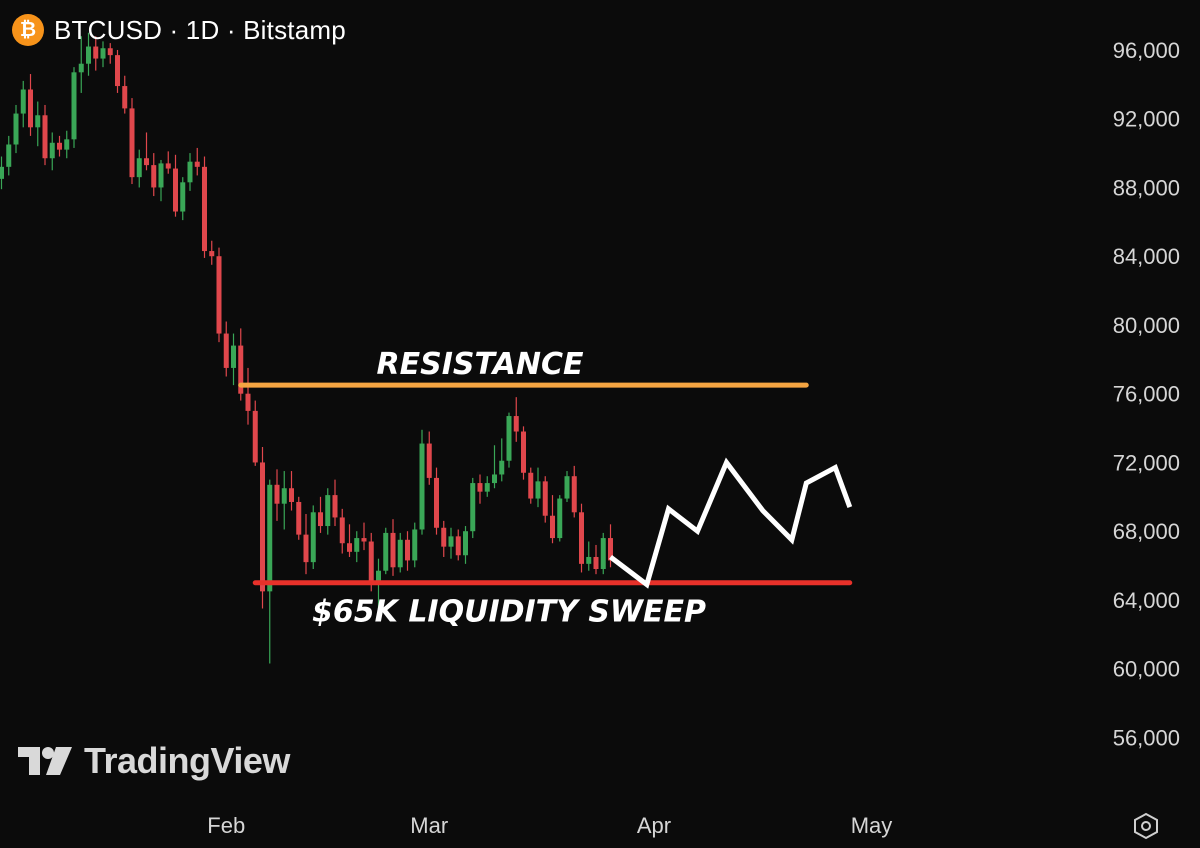 This screenshot has height=848, width=1200. I want to click on tradingview-logo, so click(45, 761).